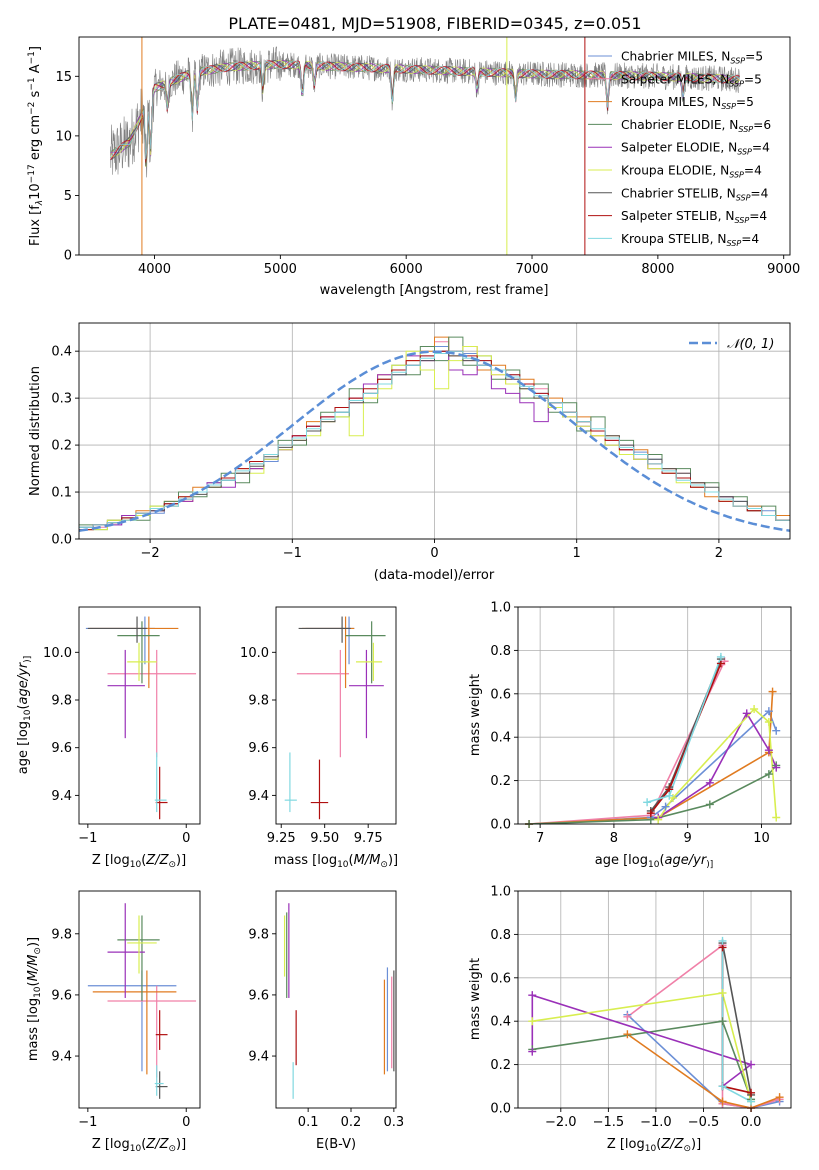 The height and width of the screenshot is (1170, 819). I want to click on label-part: erg cm, so click(35, 139).